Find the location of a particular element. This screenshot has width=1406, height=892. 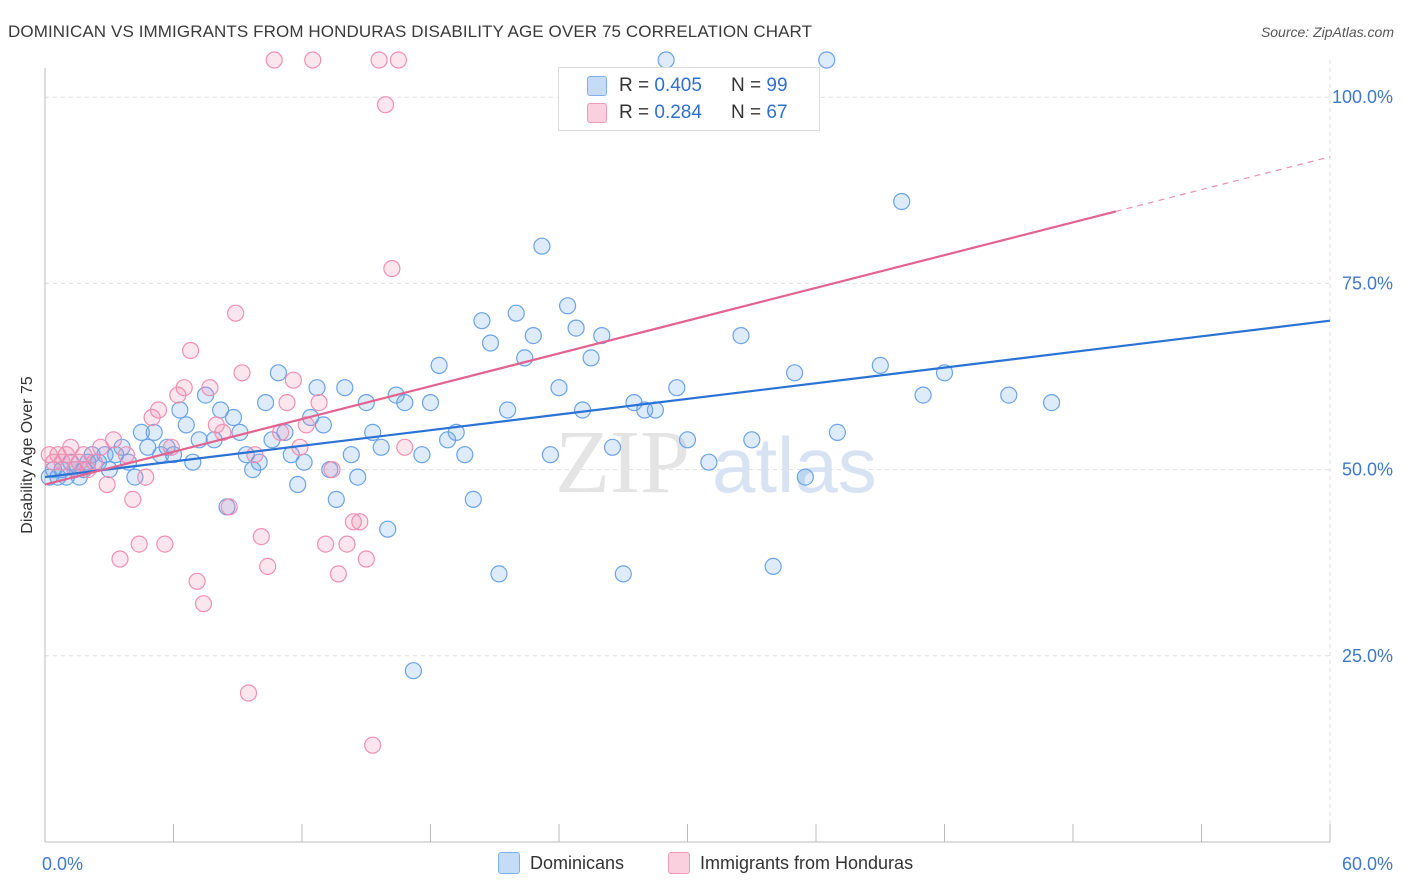

watermark-atlas: atlas is located at coordinates (794, 465).